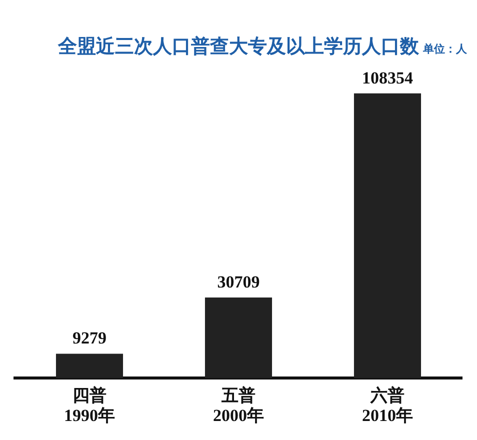  Describe the element at coordinates (238, 405) in the screenshot. I see `x-tick-label: 五普 2000年` at that location.